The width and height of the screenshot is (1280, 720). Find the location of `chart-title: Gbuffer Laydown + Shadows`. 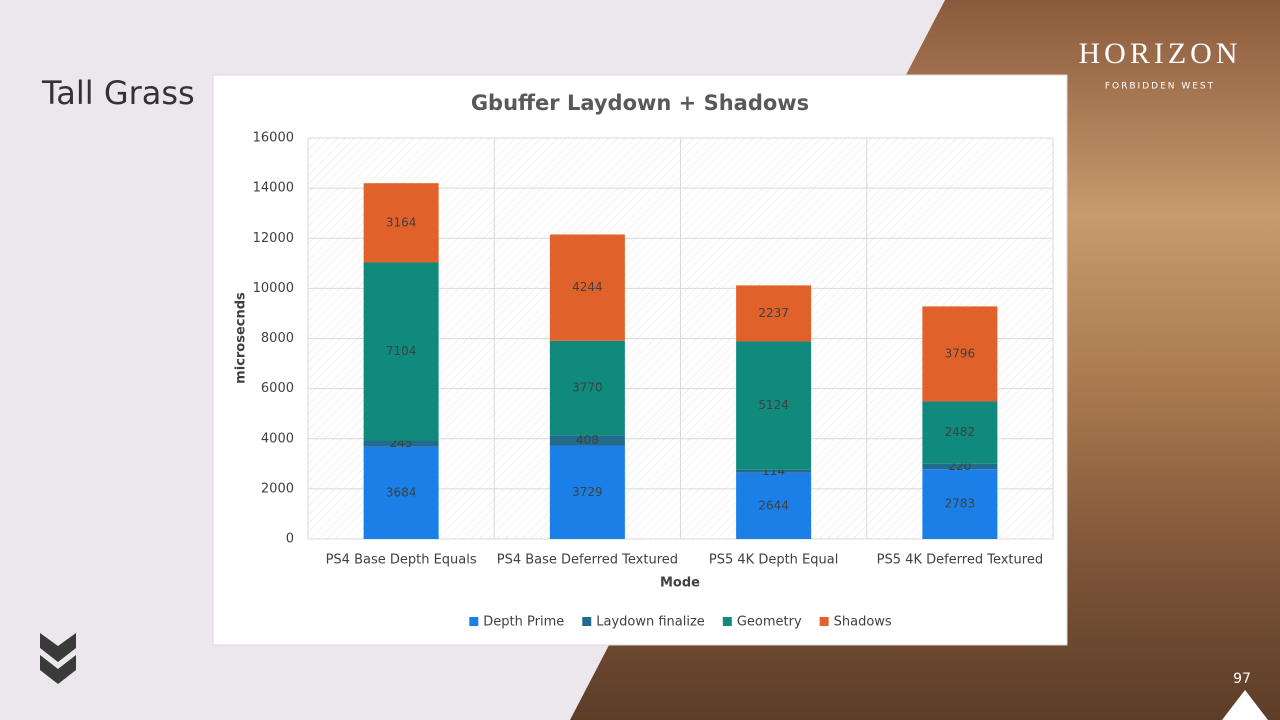

chart-title: Gbuffer Laydown + Shadows is located at coordinates (640, 103).